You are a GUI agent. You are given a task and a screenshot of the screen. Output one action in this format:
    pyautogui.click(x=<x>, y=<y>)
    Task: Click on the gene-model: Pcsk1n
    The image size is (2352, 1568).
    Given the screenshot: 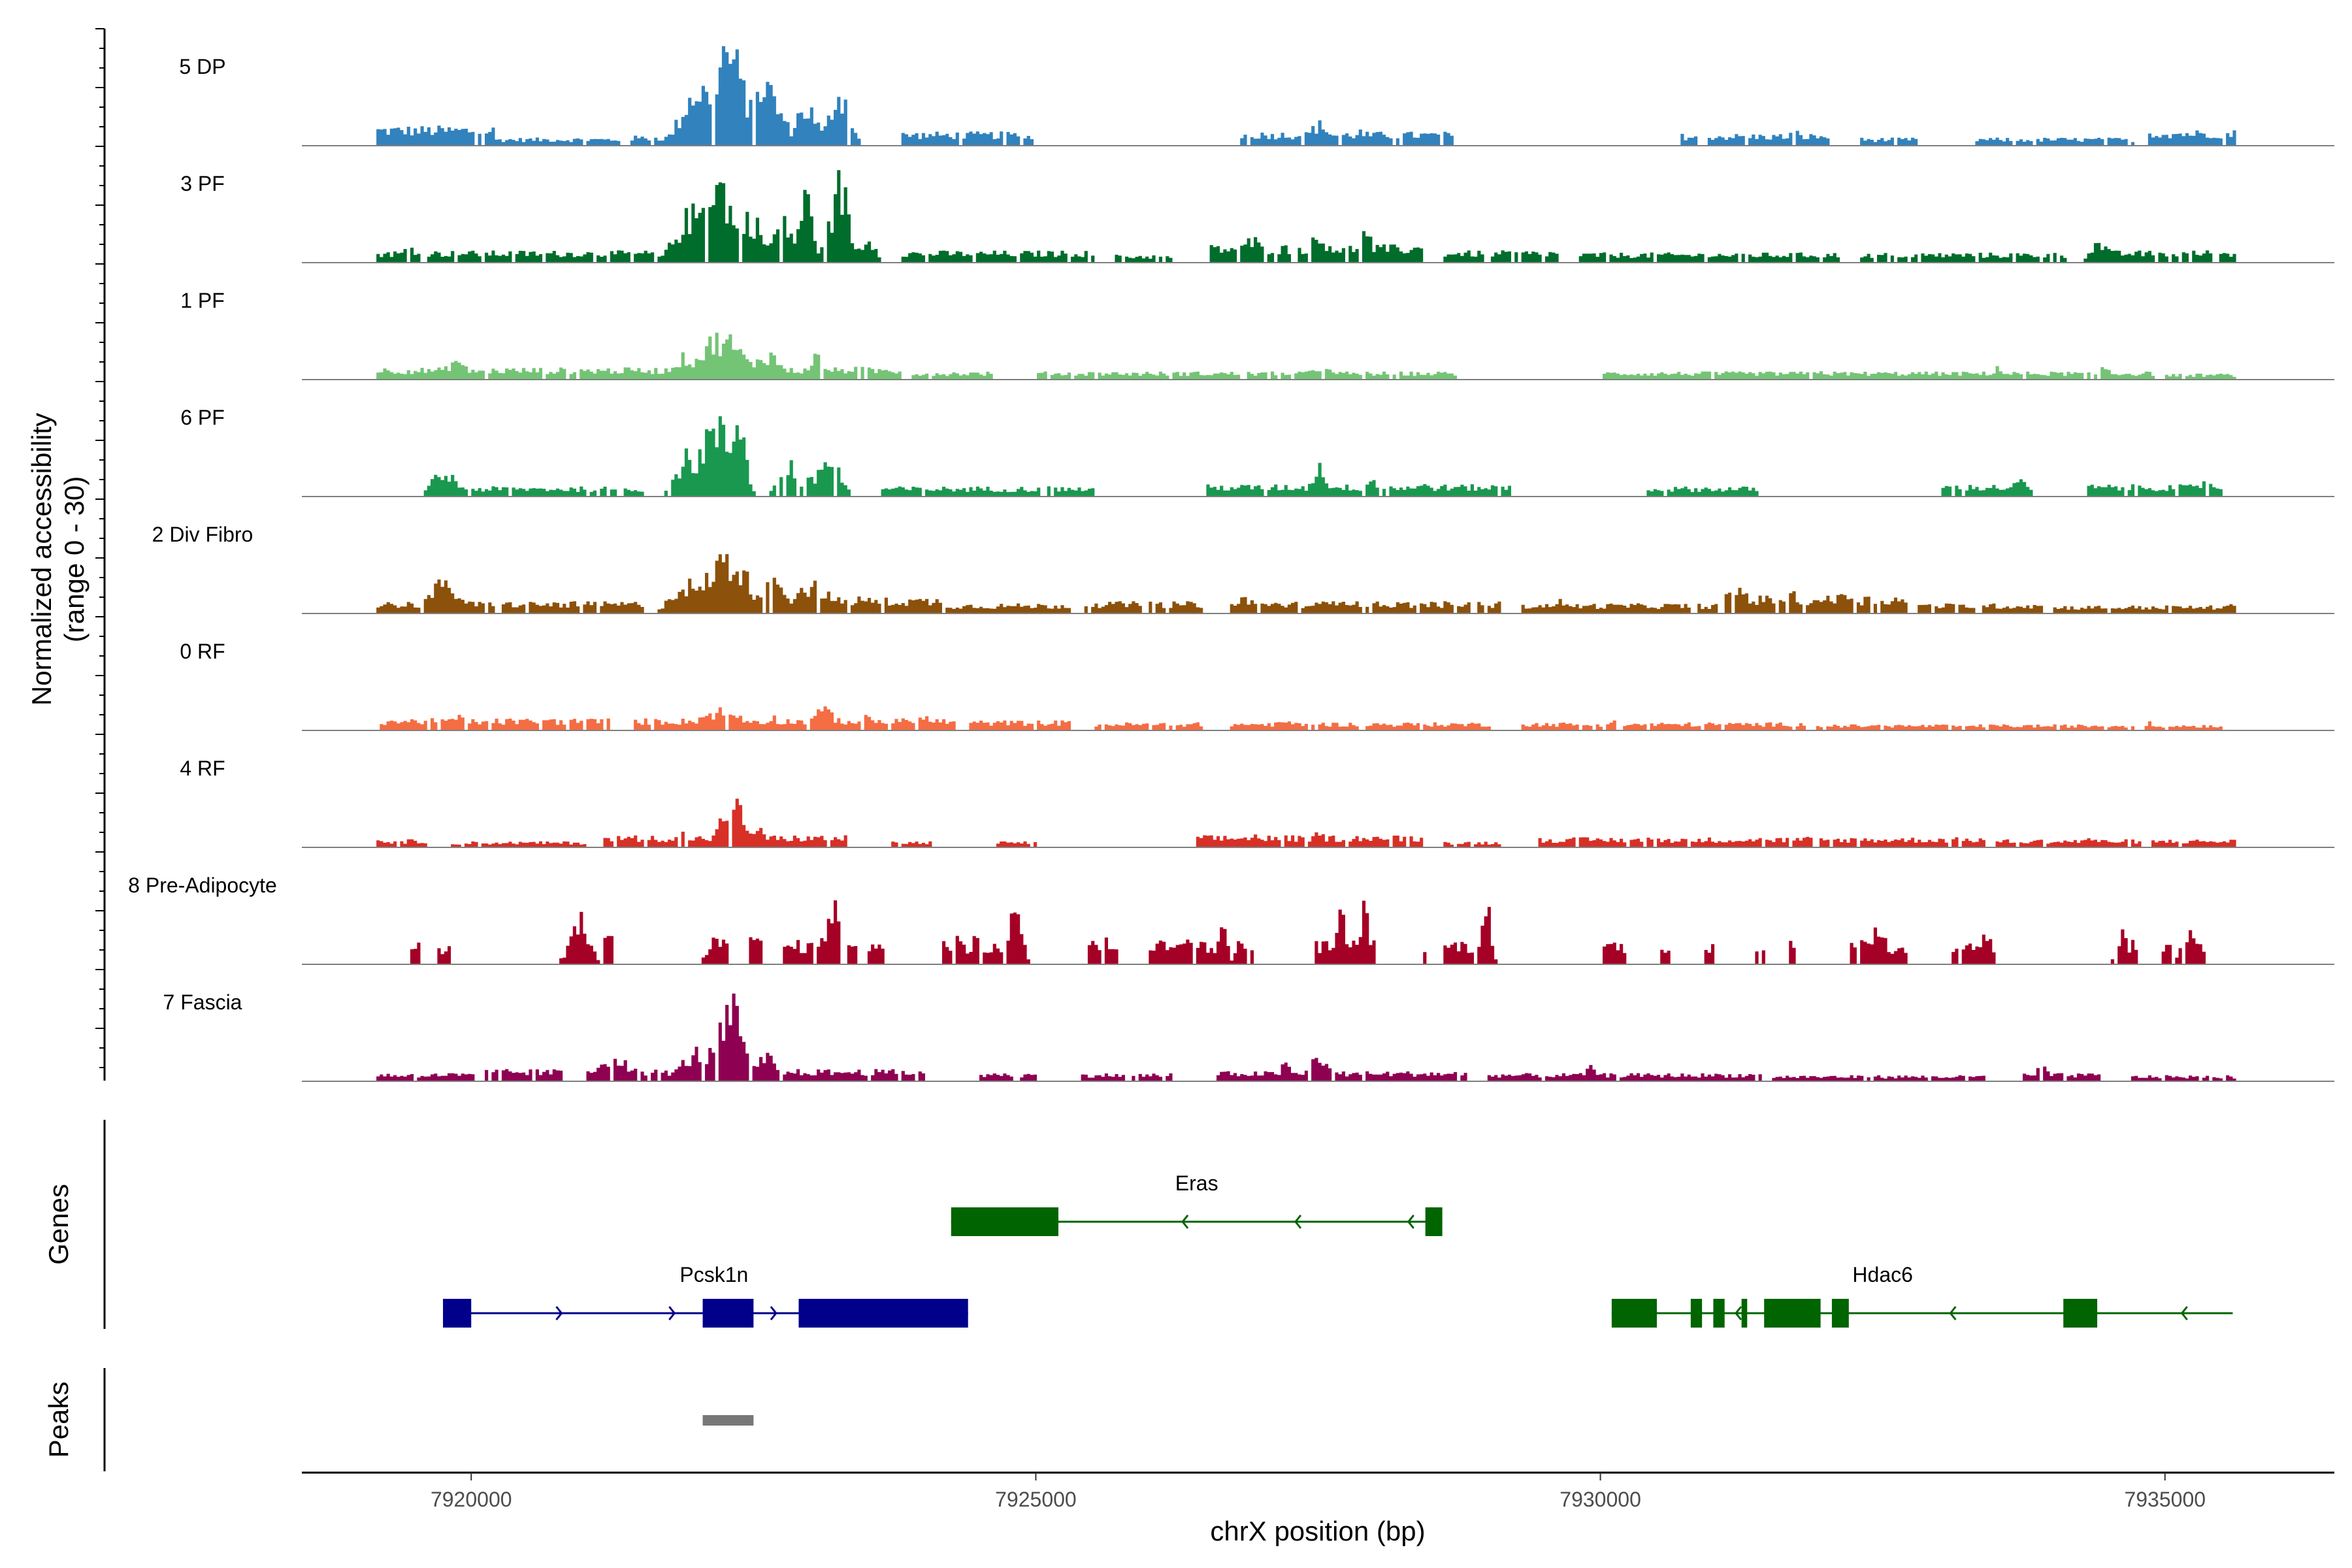 What is the action you would take?
    pyautogui.click(x=705, y=1295)
    